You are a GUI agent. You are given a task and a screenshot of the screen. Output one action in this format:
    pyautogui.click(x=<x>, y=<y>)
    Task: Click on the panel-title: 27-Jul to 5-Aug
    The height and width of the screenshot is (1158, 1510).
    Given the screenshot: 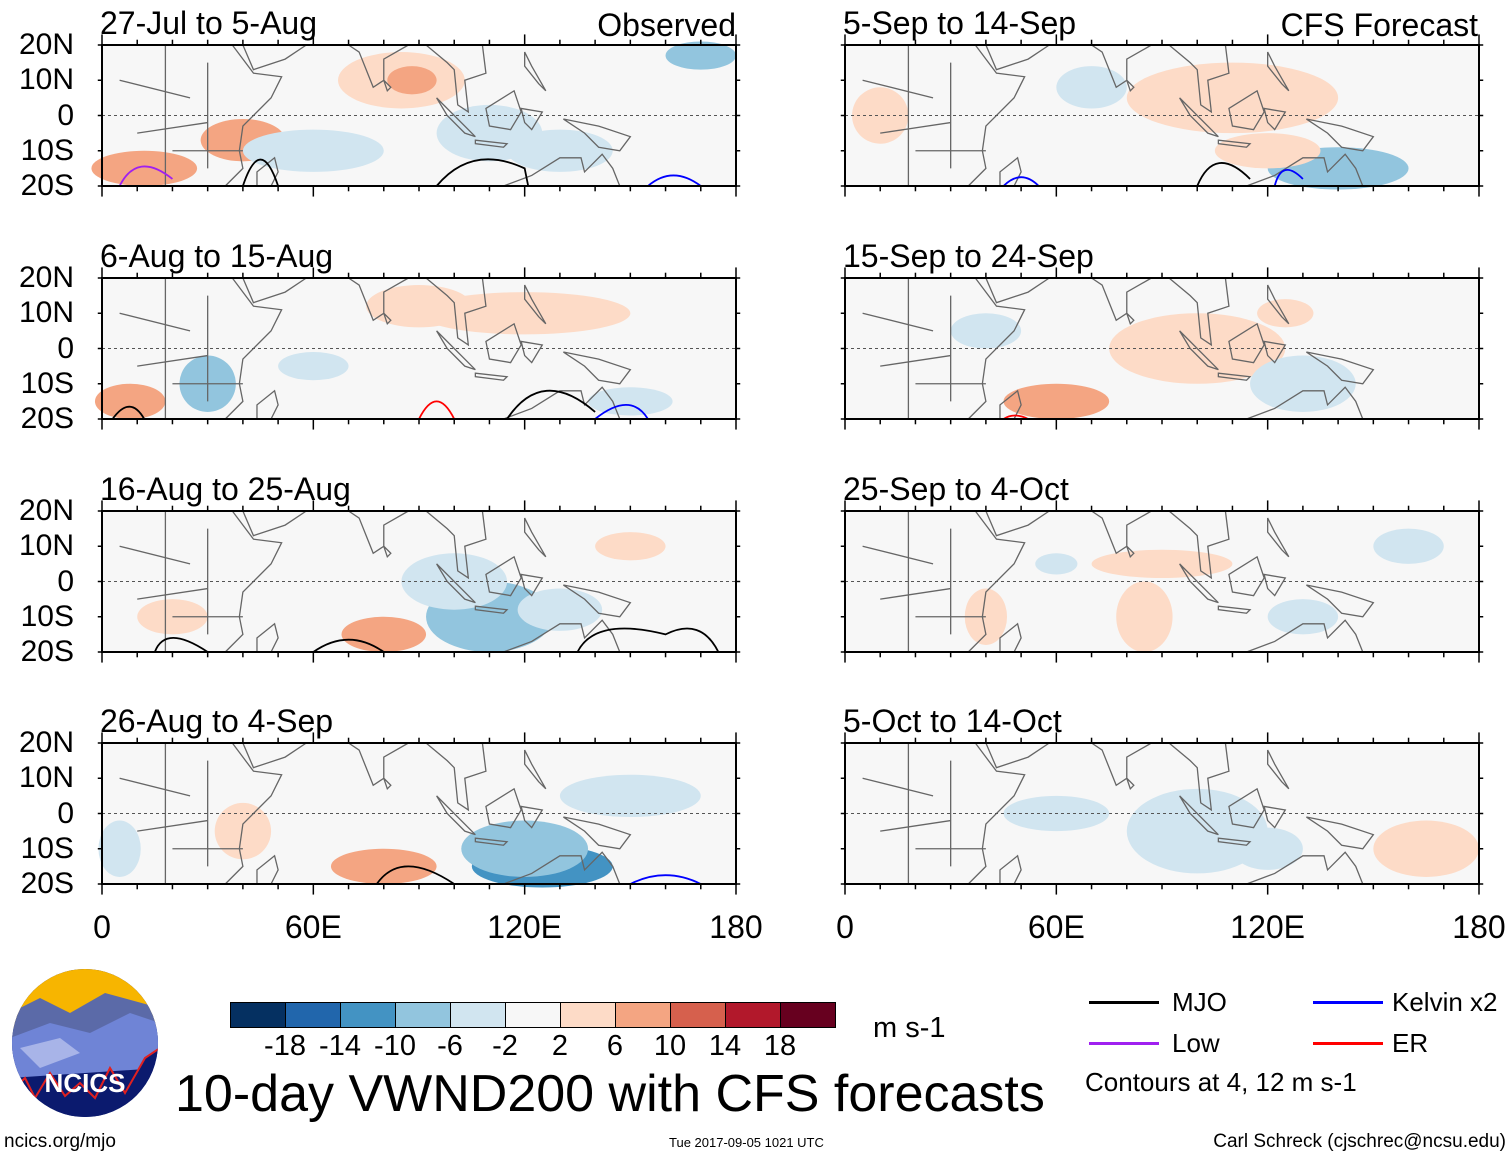 What is the action you would take?
    pyautogui.click(x=209, y=23)
    